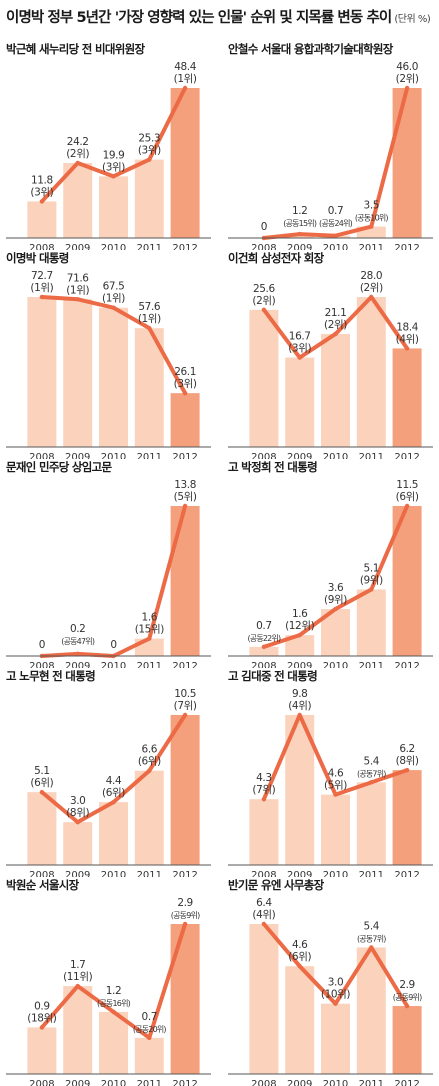  What do you see at coordinates (149, 307) in the screenshot?
I see `value-label: 57.6` at bounding box center [149, 307].